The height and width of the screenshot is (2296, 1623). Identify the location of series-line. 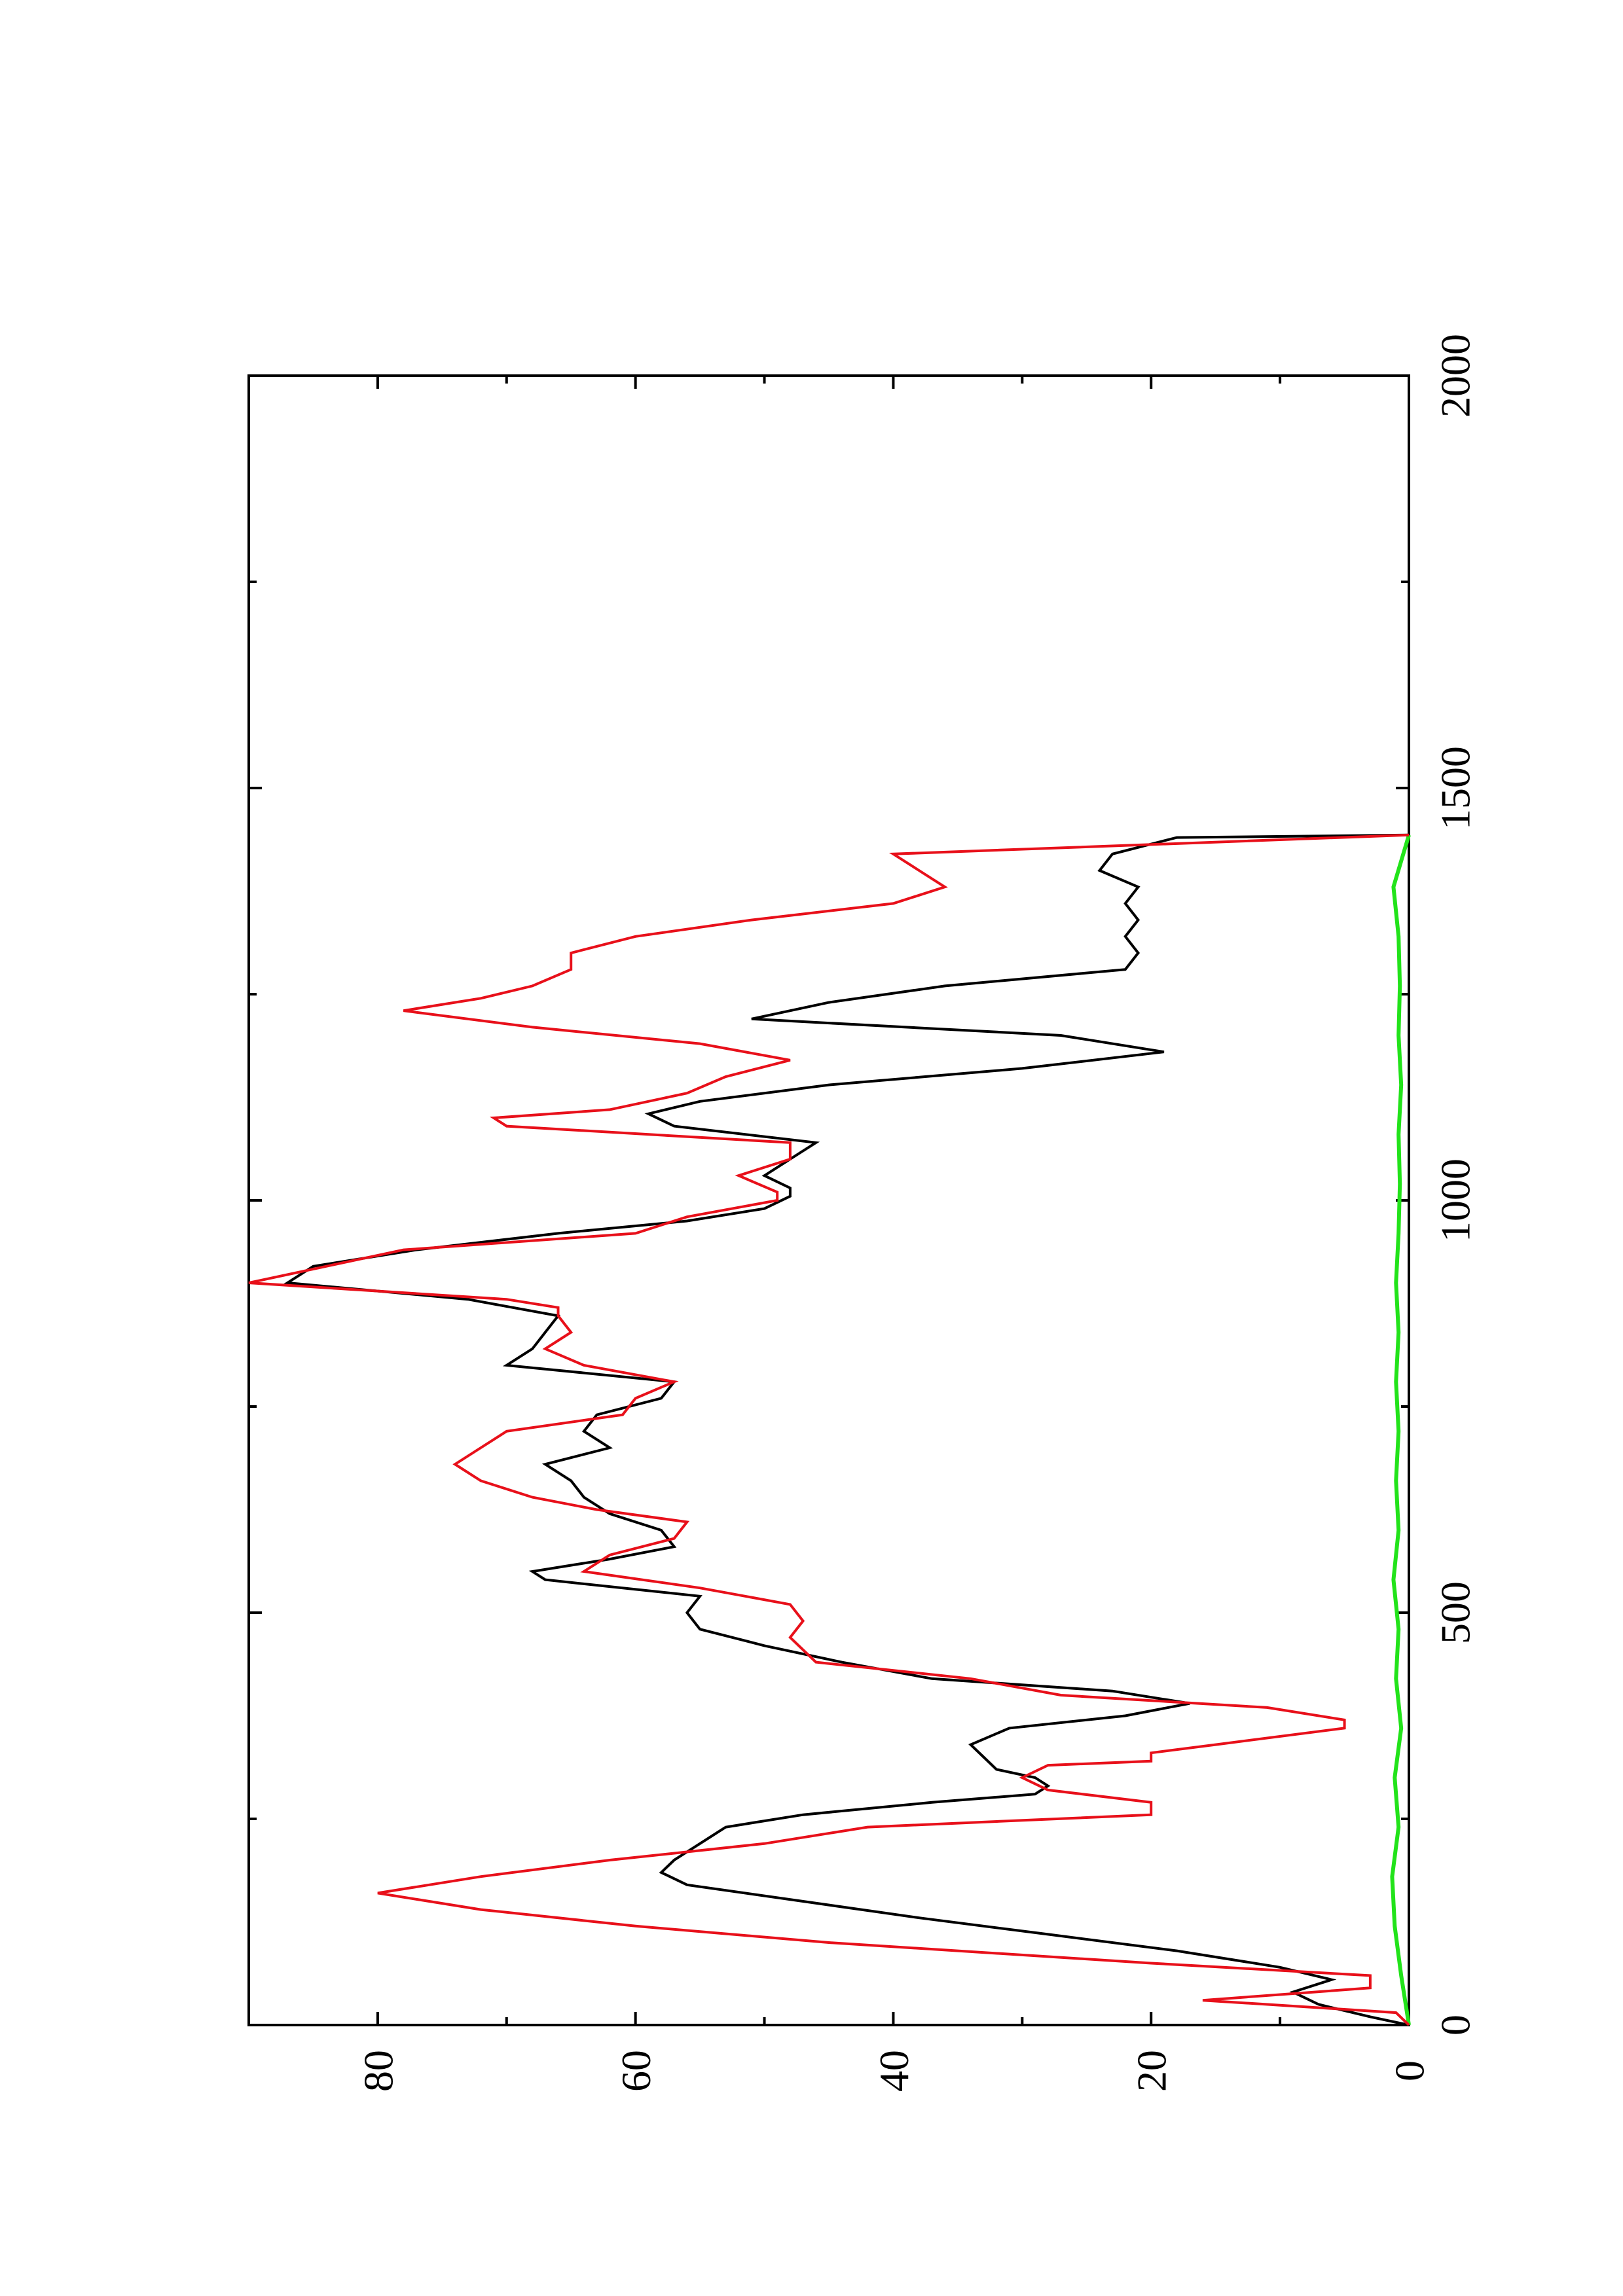
(1400, 1430).